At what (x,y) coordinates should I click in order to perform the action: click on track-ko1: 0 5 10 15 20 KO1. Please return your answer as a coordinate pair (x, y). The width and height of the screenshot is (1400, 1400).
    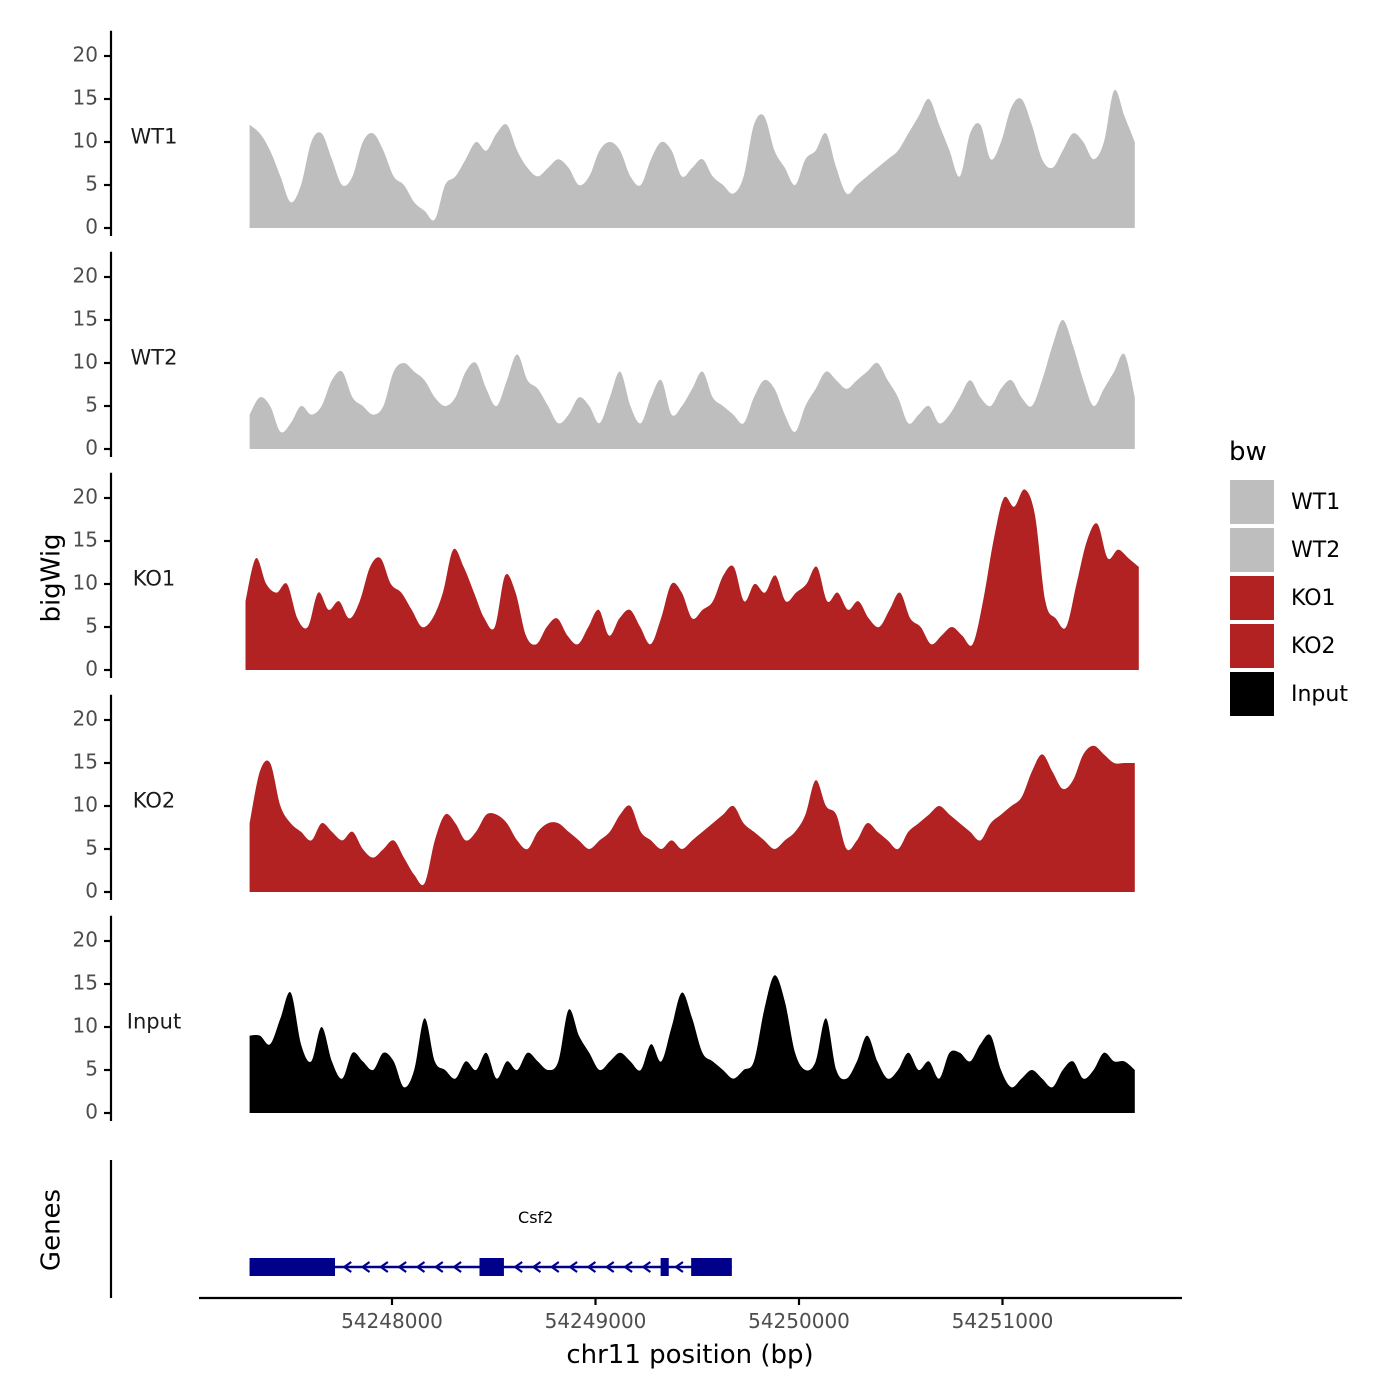
    Looking at the image, I should click on (606, 576).